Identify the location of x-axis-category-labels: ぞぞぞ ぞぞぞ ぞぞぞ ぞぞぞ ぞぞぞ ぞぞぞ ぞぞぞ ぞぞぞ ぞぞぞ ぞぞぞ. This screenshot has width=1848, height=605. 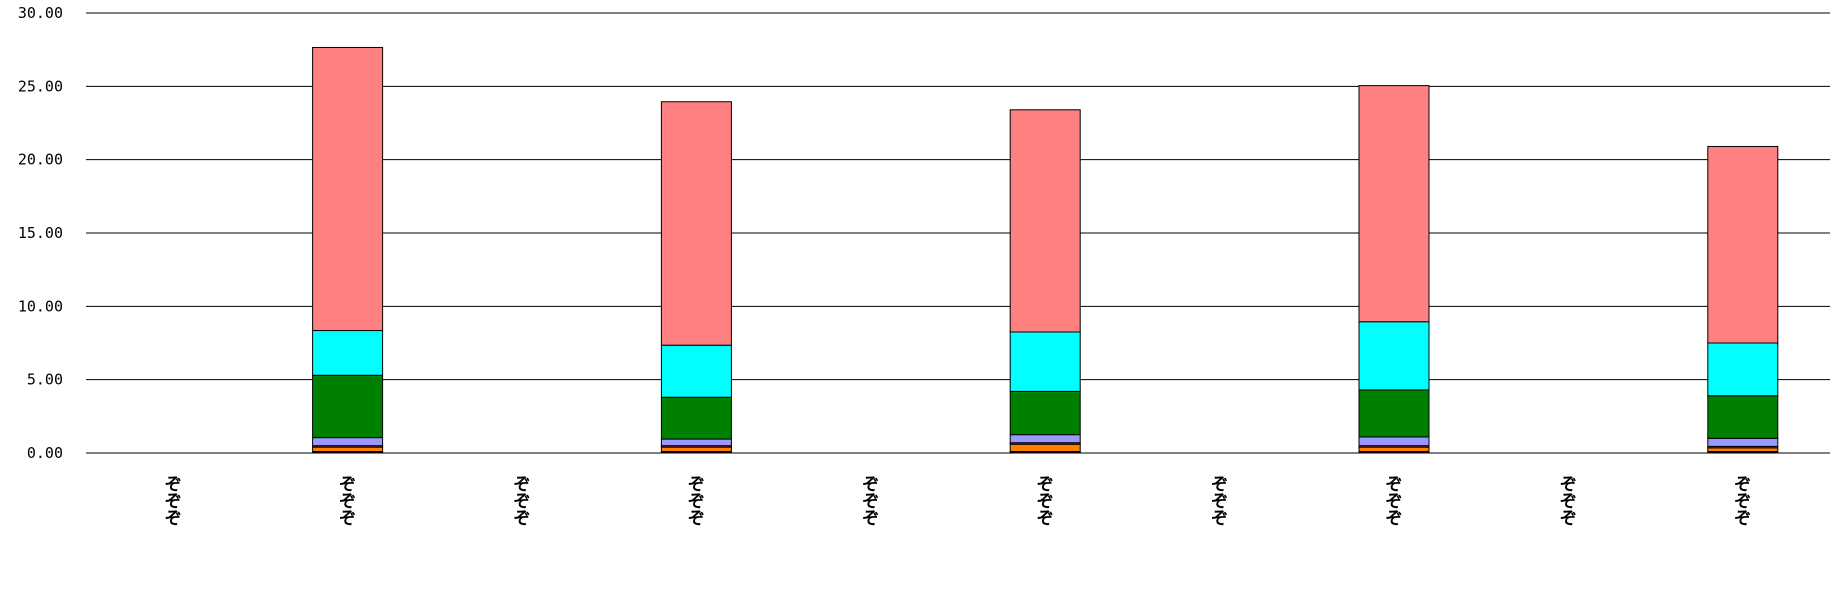
(958, 502).